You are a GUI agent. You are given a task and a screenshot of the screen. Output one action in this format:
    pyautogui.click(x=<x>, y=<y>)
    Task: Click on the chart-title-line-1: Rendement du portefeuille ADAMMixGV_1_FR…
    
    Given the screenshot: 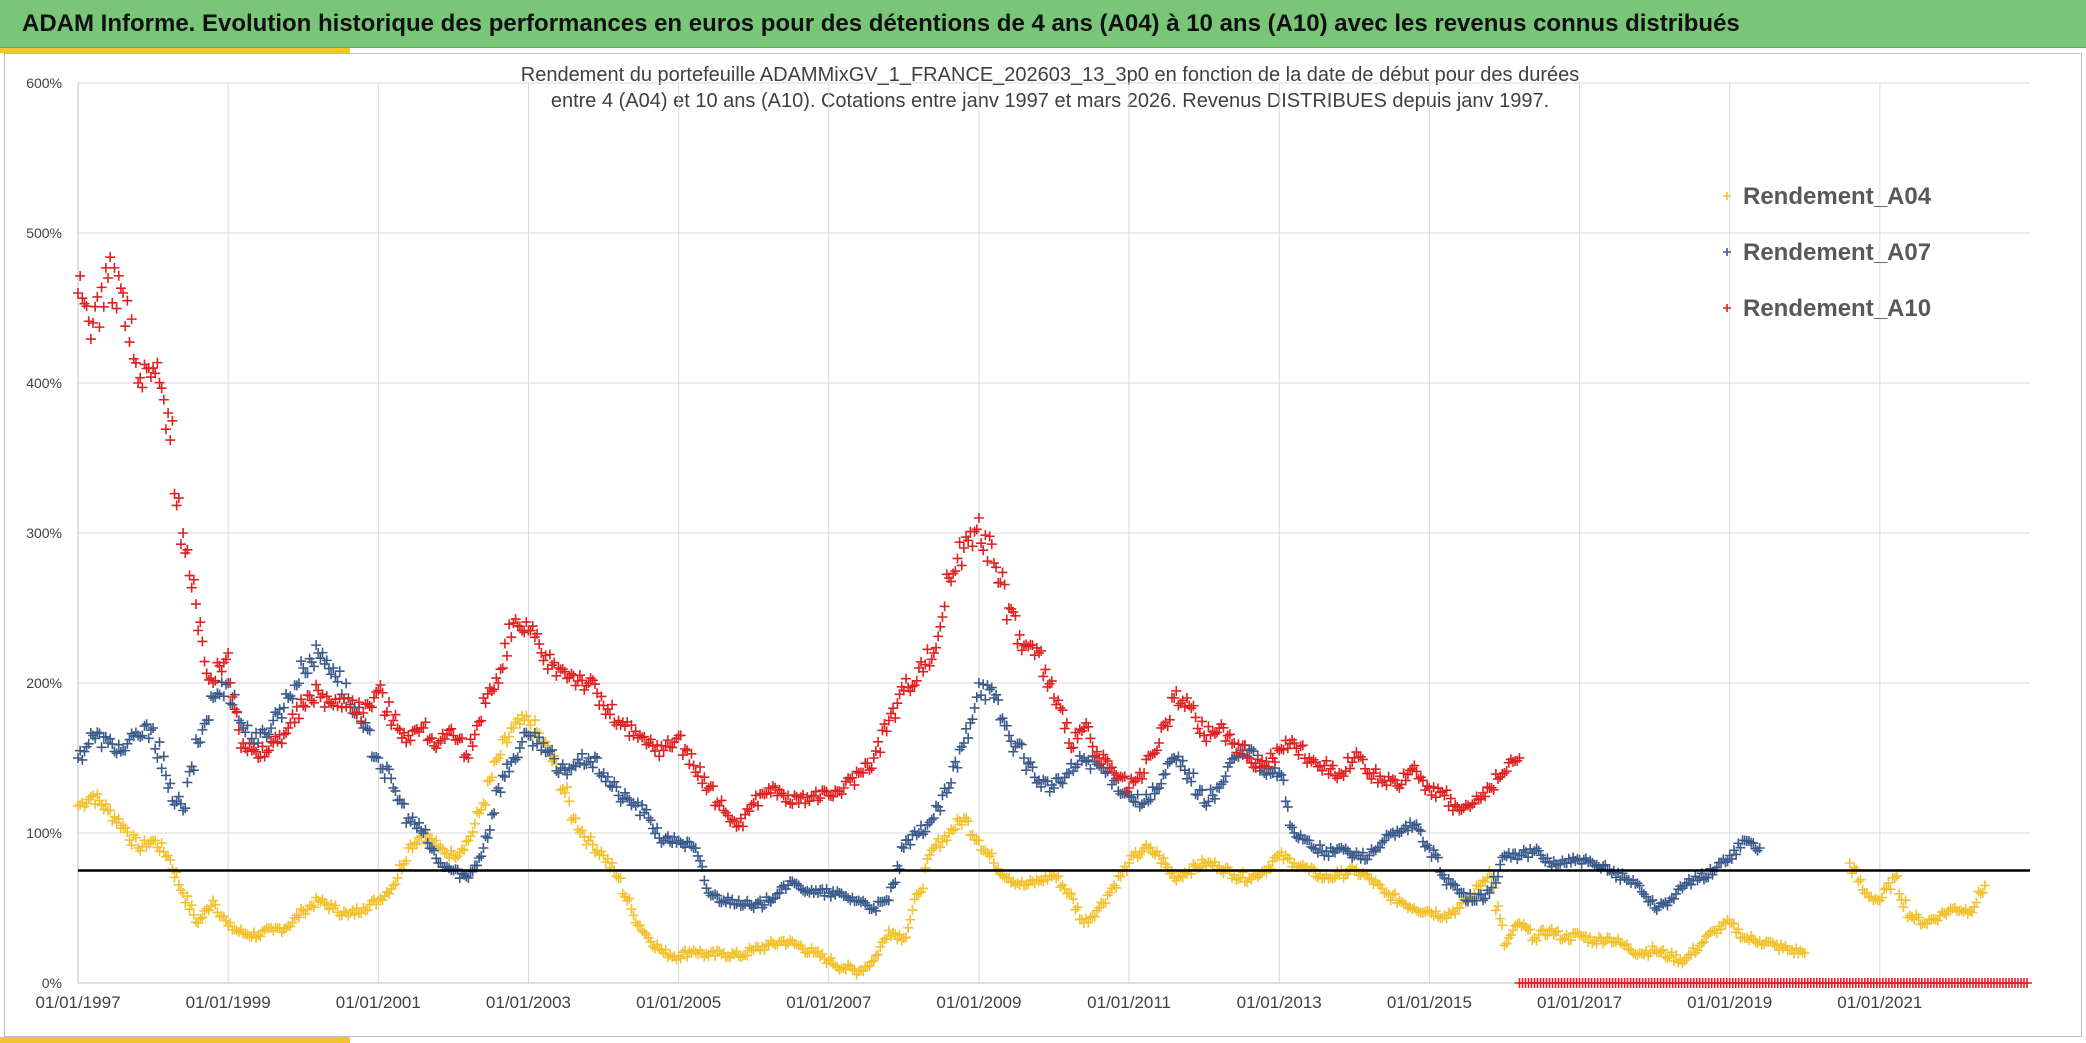 What is the action you would take?
    pyautogui.click(x=1050, y=75)
    